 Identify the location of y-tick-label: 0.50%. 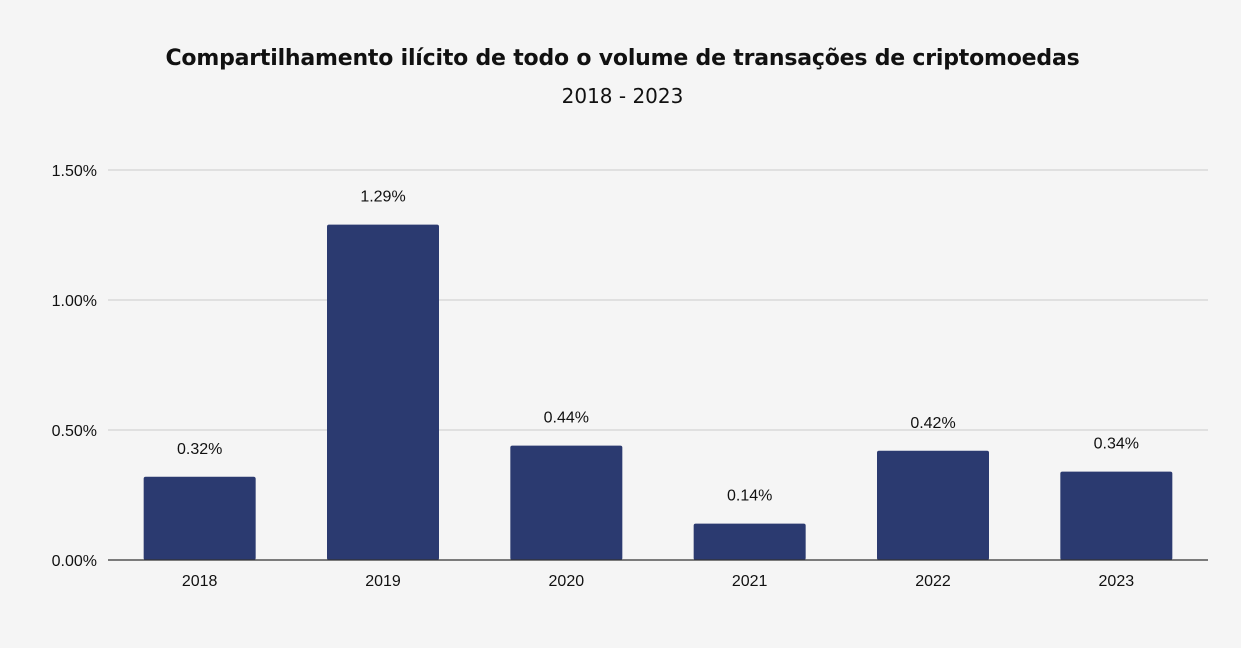
(74, 431).